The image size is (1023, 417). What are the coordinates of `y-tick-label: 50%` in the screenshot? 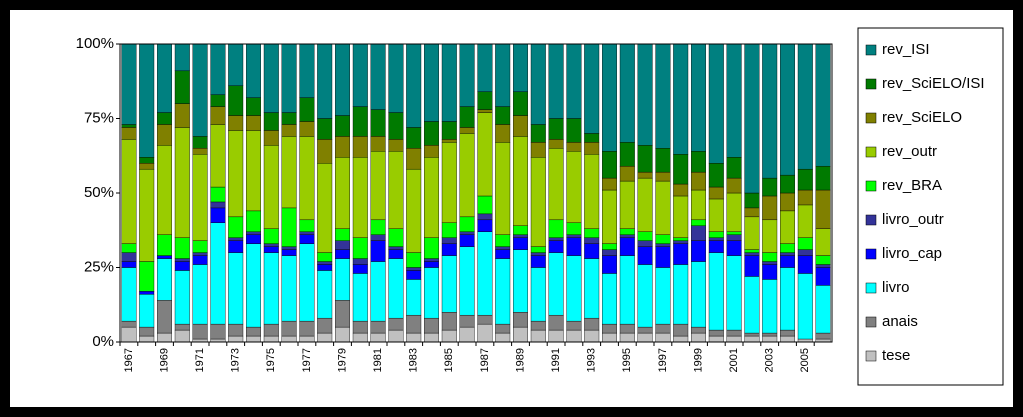 It's located at (99, 192).